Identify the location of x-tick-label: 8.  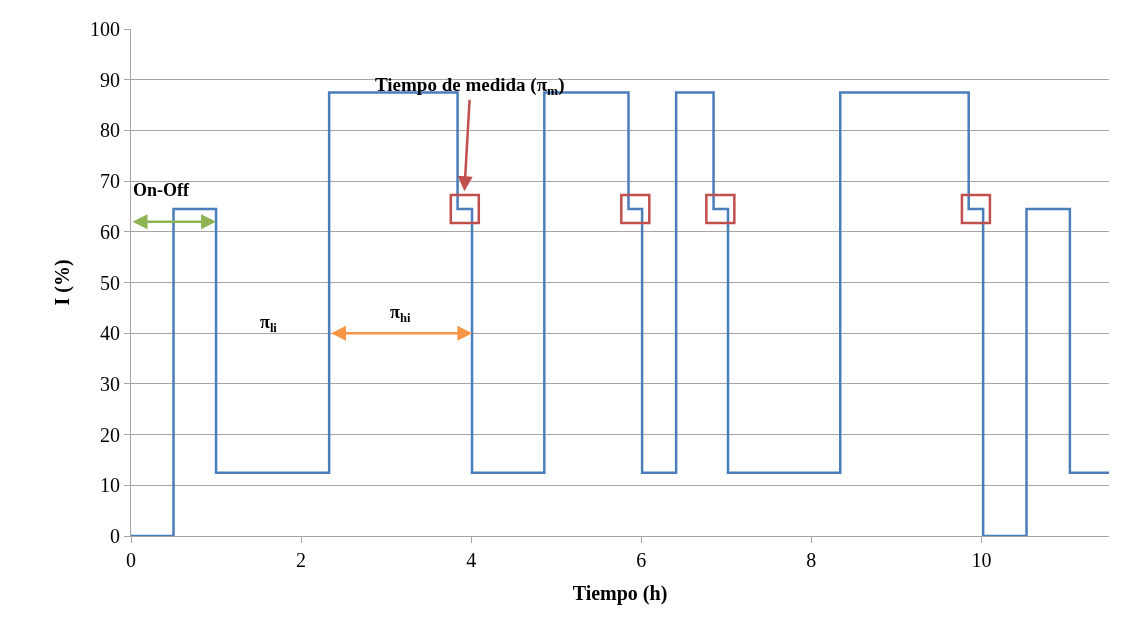
(811, 560).